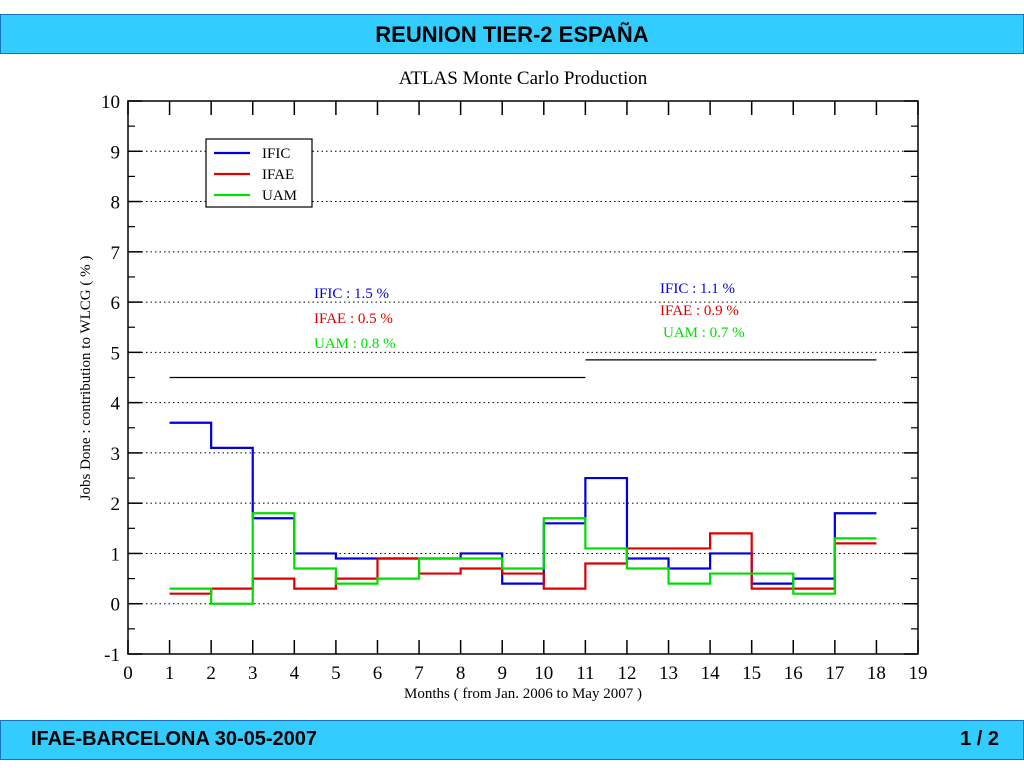  I want to click on x-tick-label: 18, so click(876, 673).